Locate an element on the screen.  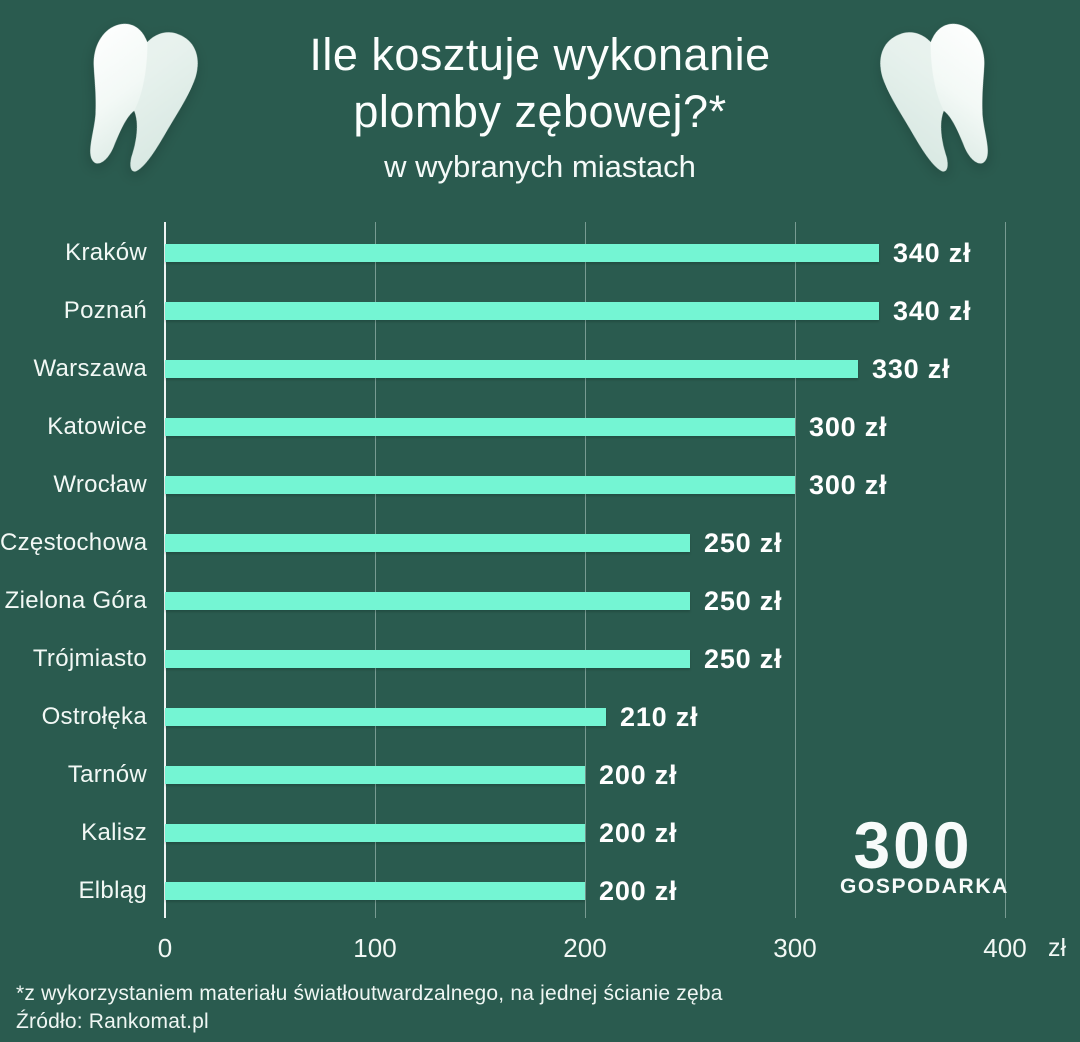
category-label: Tarnów is located at coordinates (107, 774).